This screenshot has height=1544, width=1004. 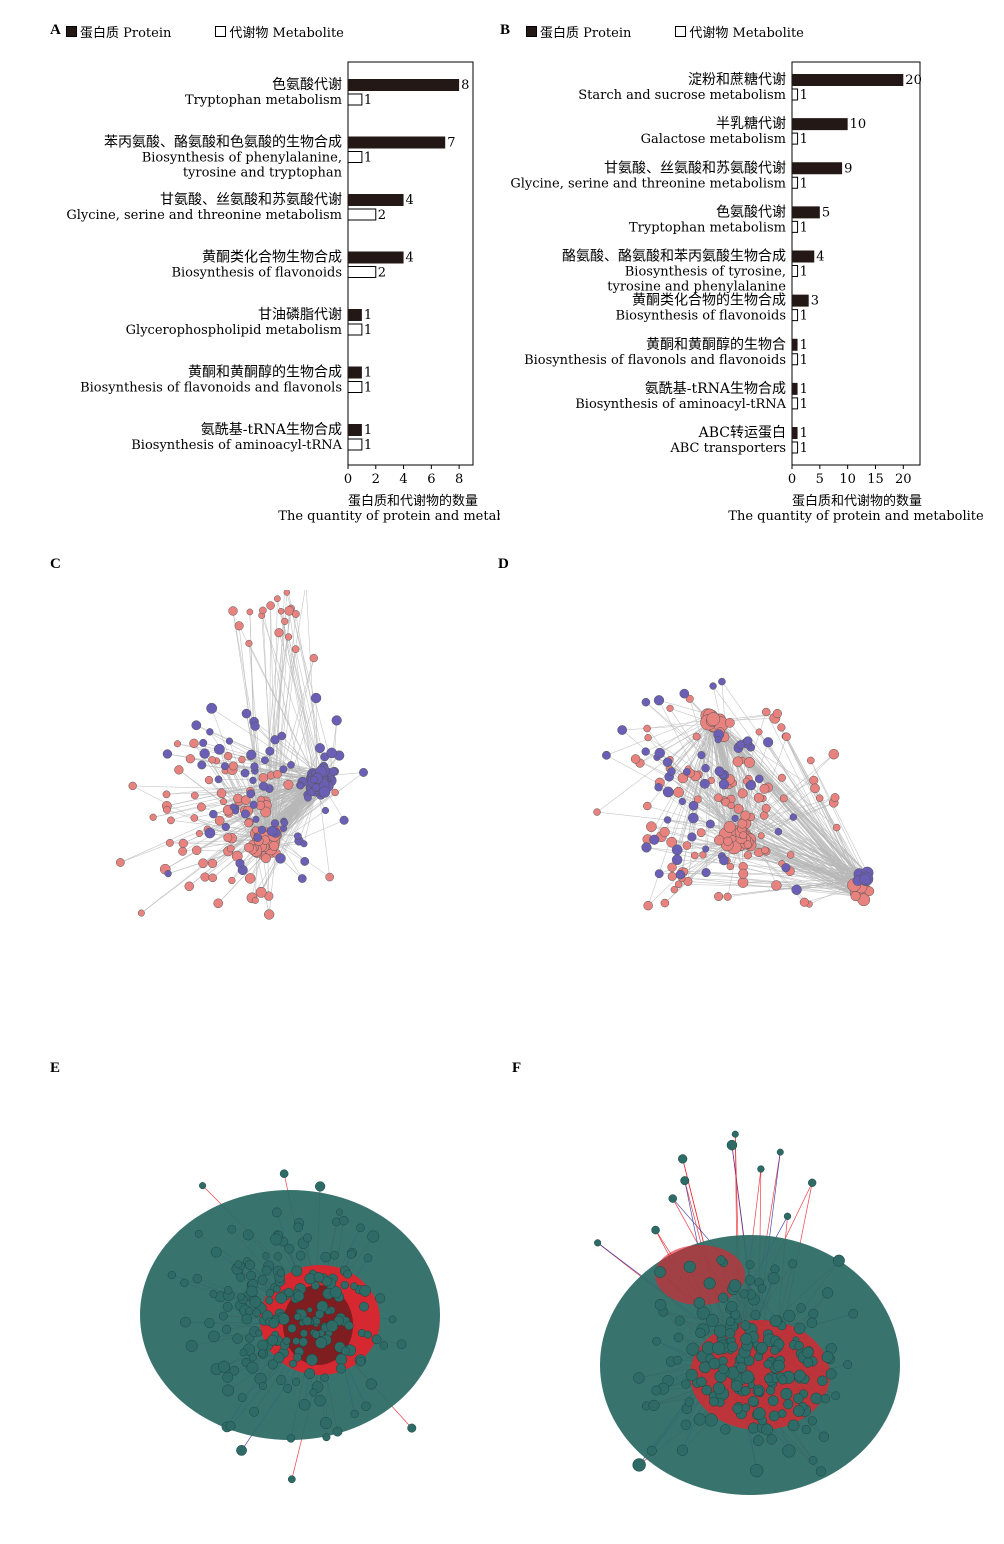 I want to click on category-label-en: Biosynthesis of flavonoids, so click(x=700, y=316).